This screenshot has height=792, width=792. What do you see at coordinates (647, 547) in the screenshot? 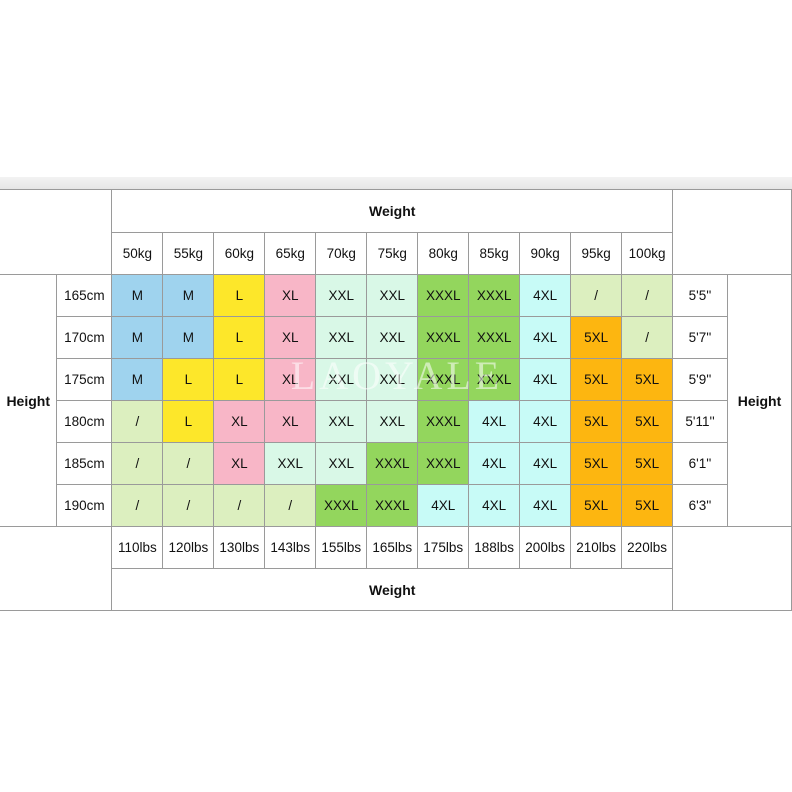
I see `weight-lbs-cell: 220lbs` at bounding box center [647, 547].